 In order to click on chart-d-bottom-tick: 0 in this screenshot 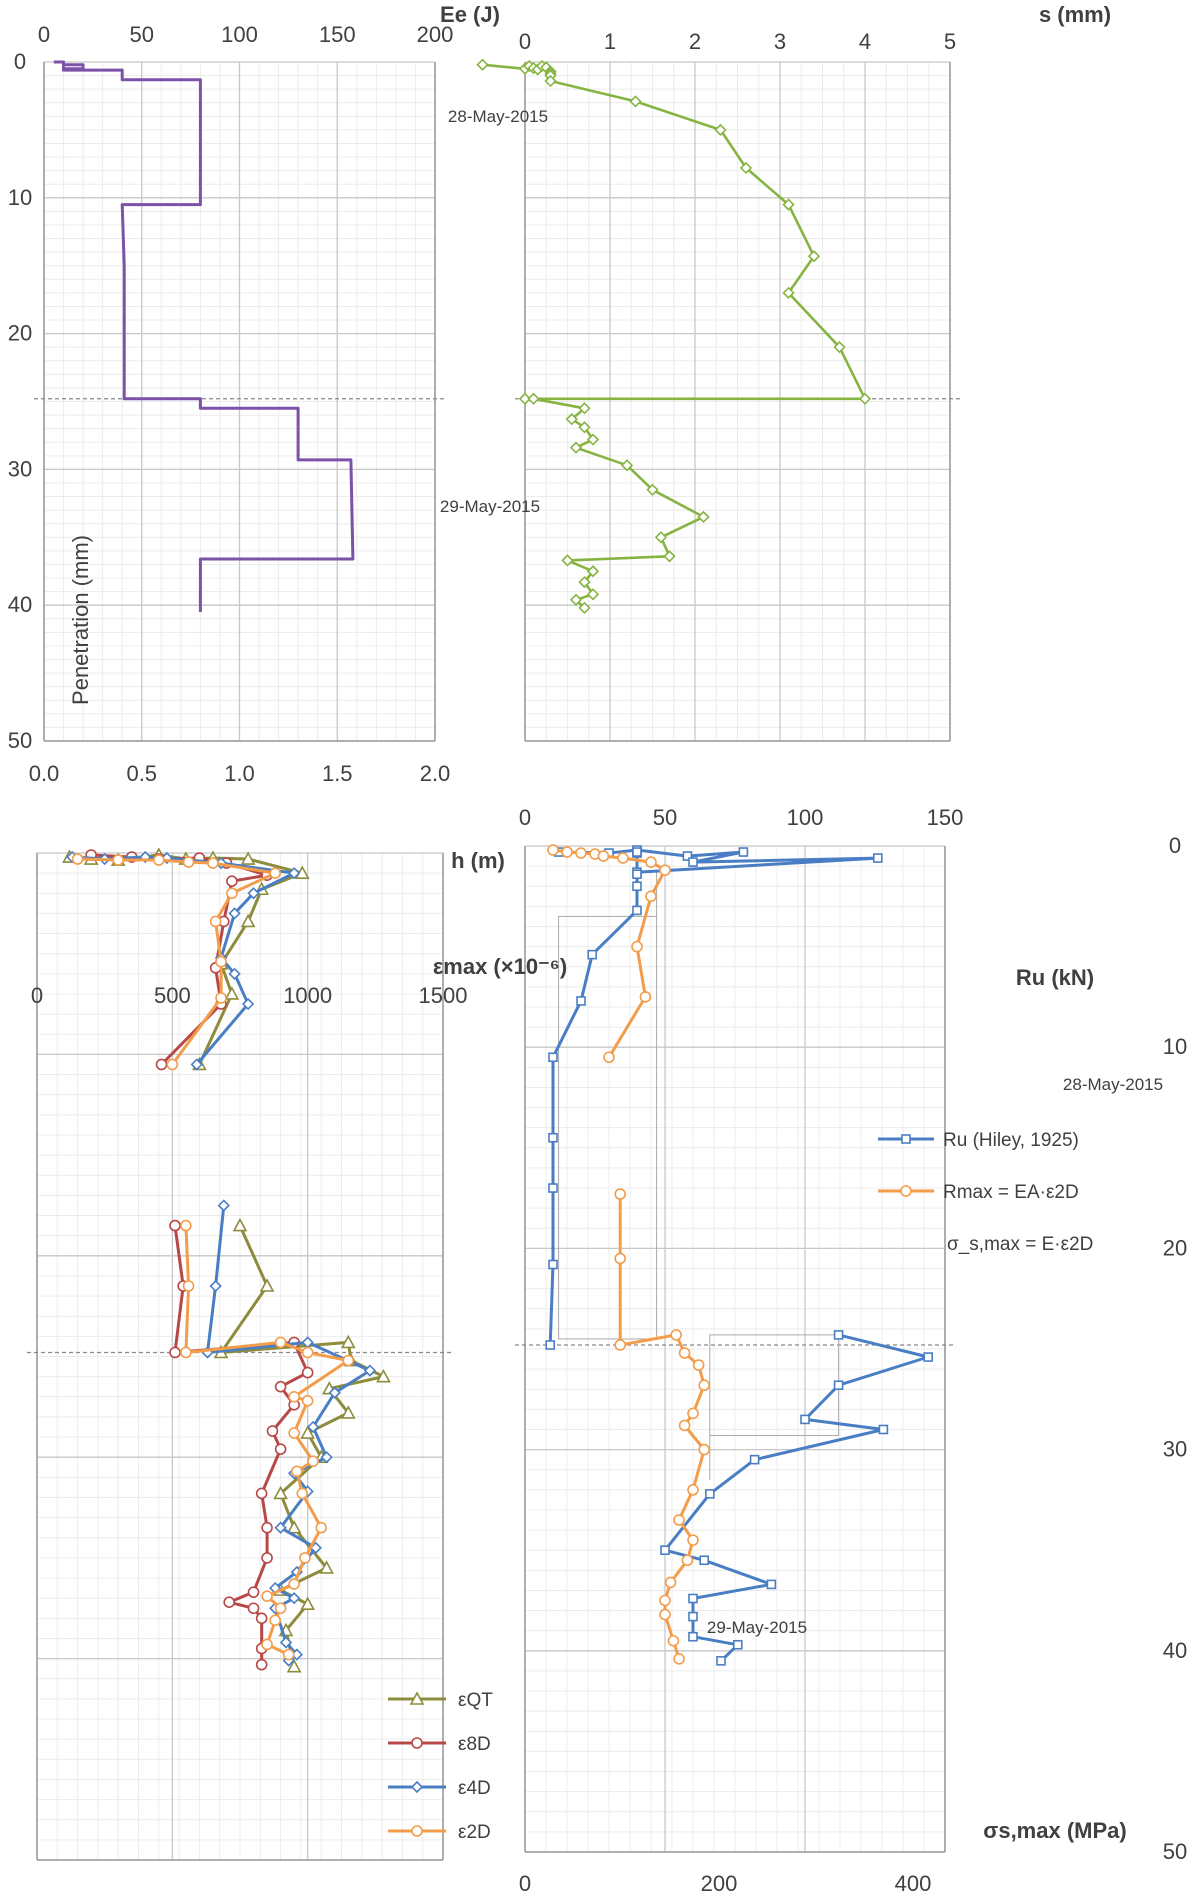, I will do `click(525, 1883)`.